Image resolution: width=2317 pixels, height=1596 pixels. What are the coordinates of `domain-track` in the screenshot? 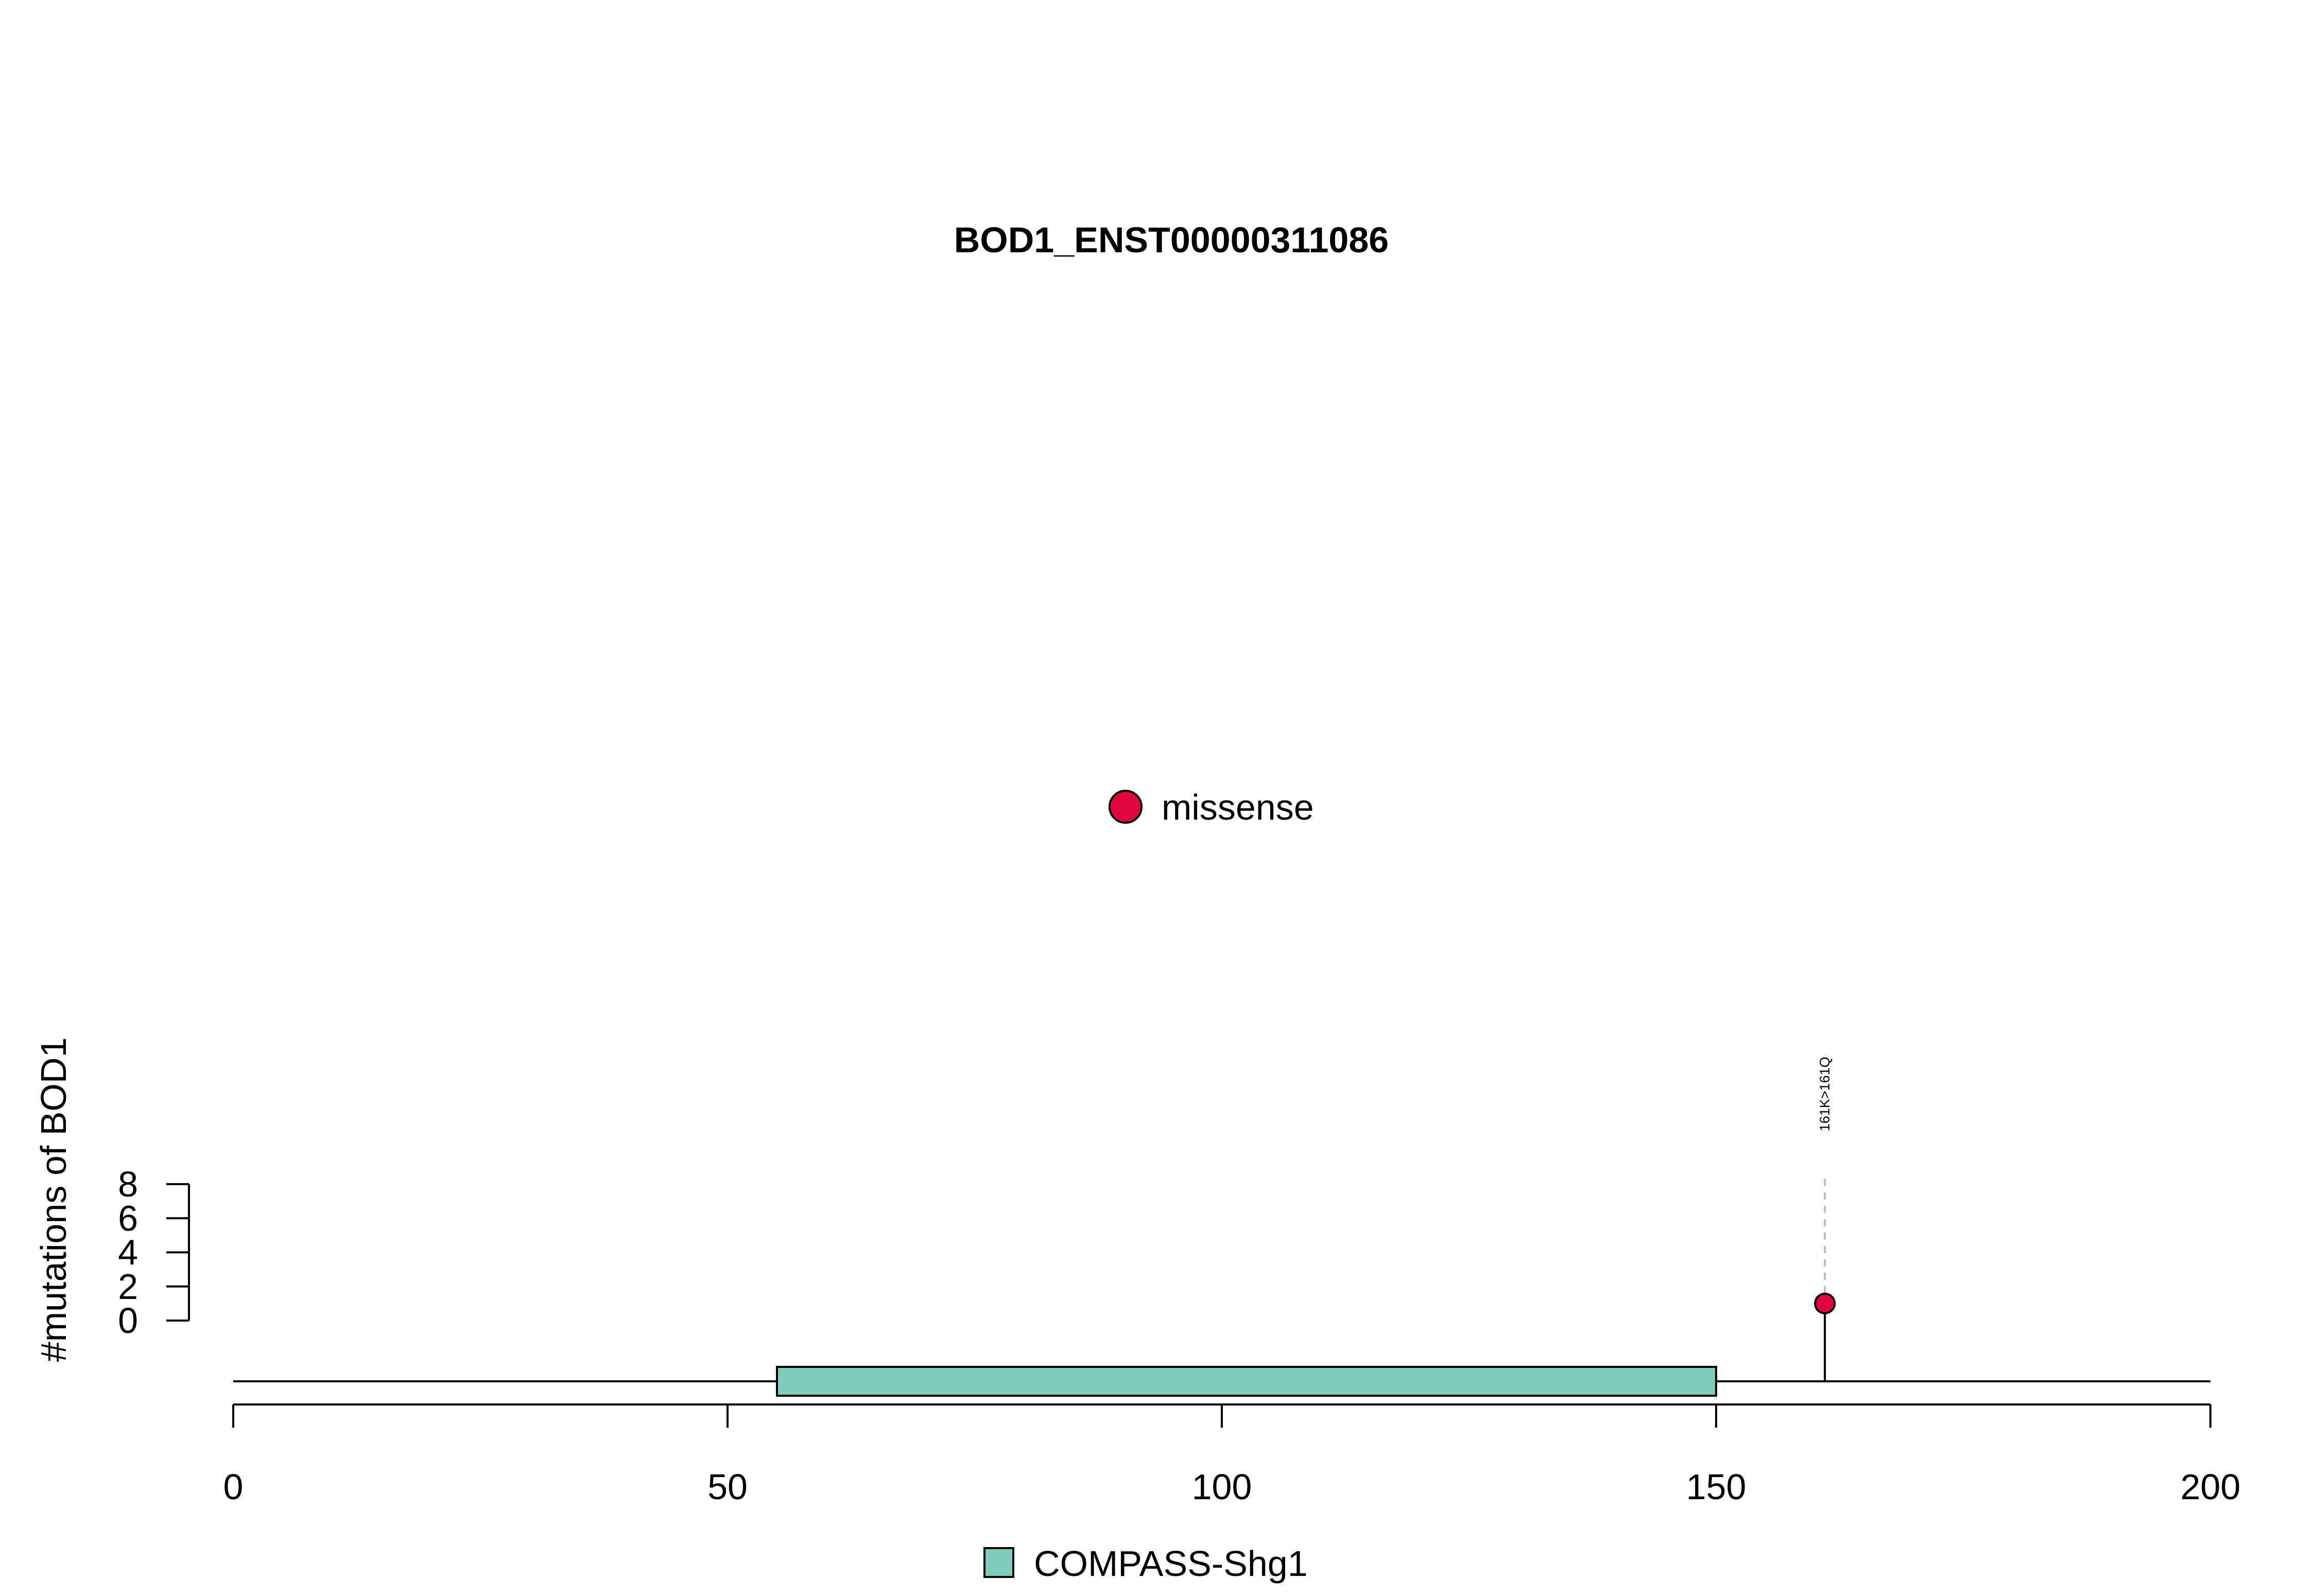 It's located at (1246, 1382).